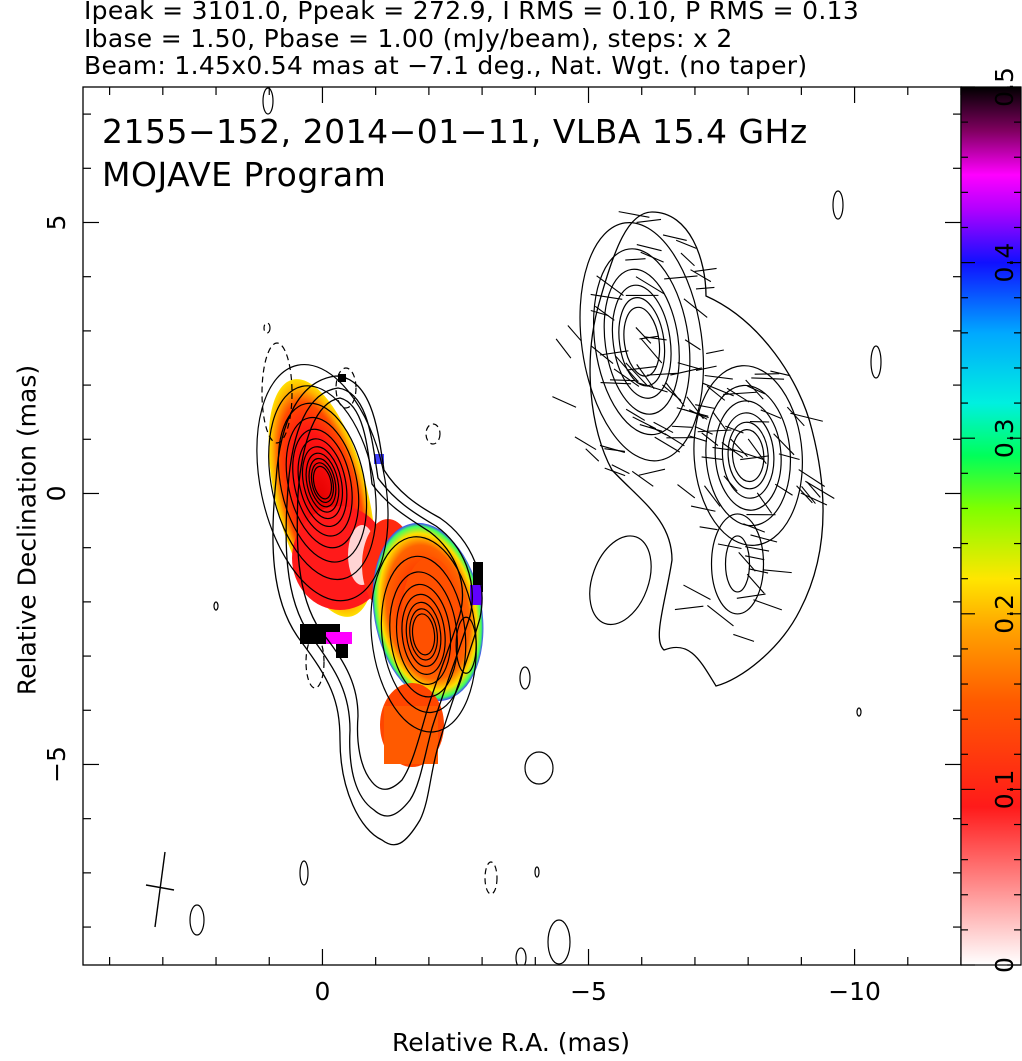 The image size is (1022, 1061). What do you see at coordinates (466, 645) in the screenshot?
I see `contour-jet-edge` at bounding box center [466, 645].